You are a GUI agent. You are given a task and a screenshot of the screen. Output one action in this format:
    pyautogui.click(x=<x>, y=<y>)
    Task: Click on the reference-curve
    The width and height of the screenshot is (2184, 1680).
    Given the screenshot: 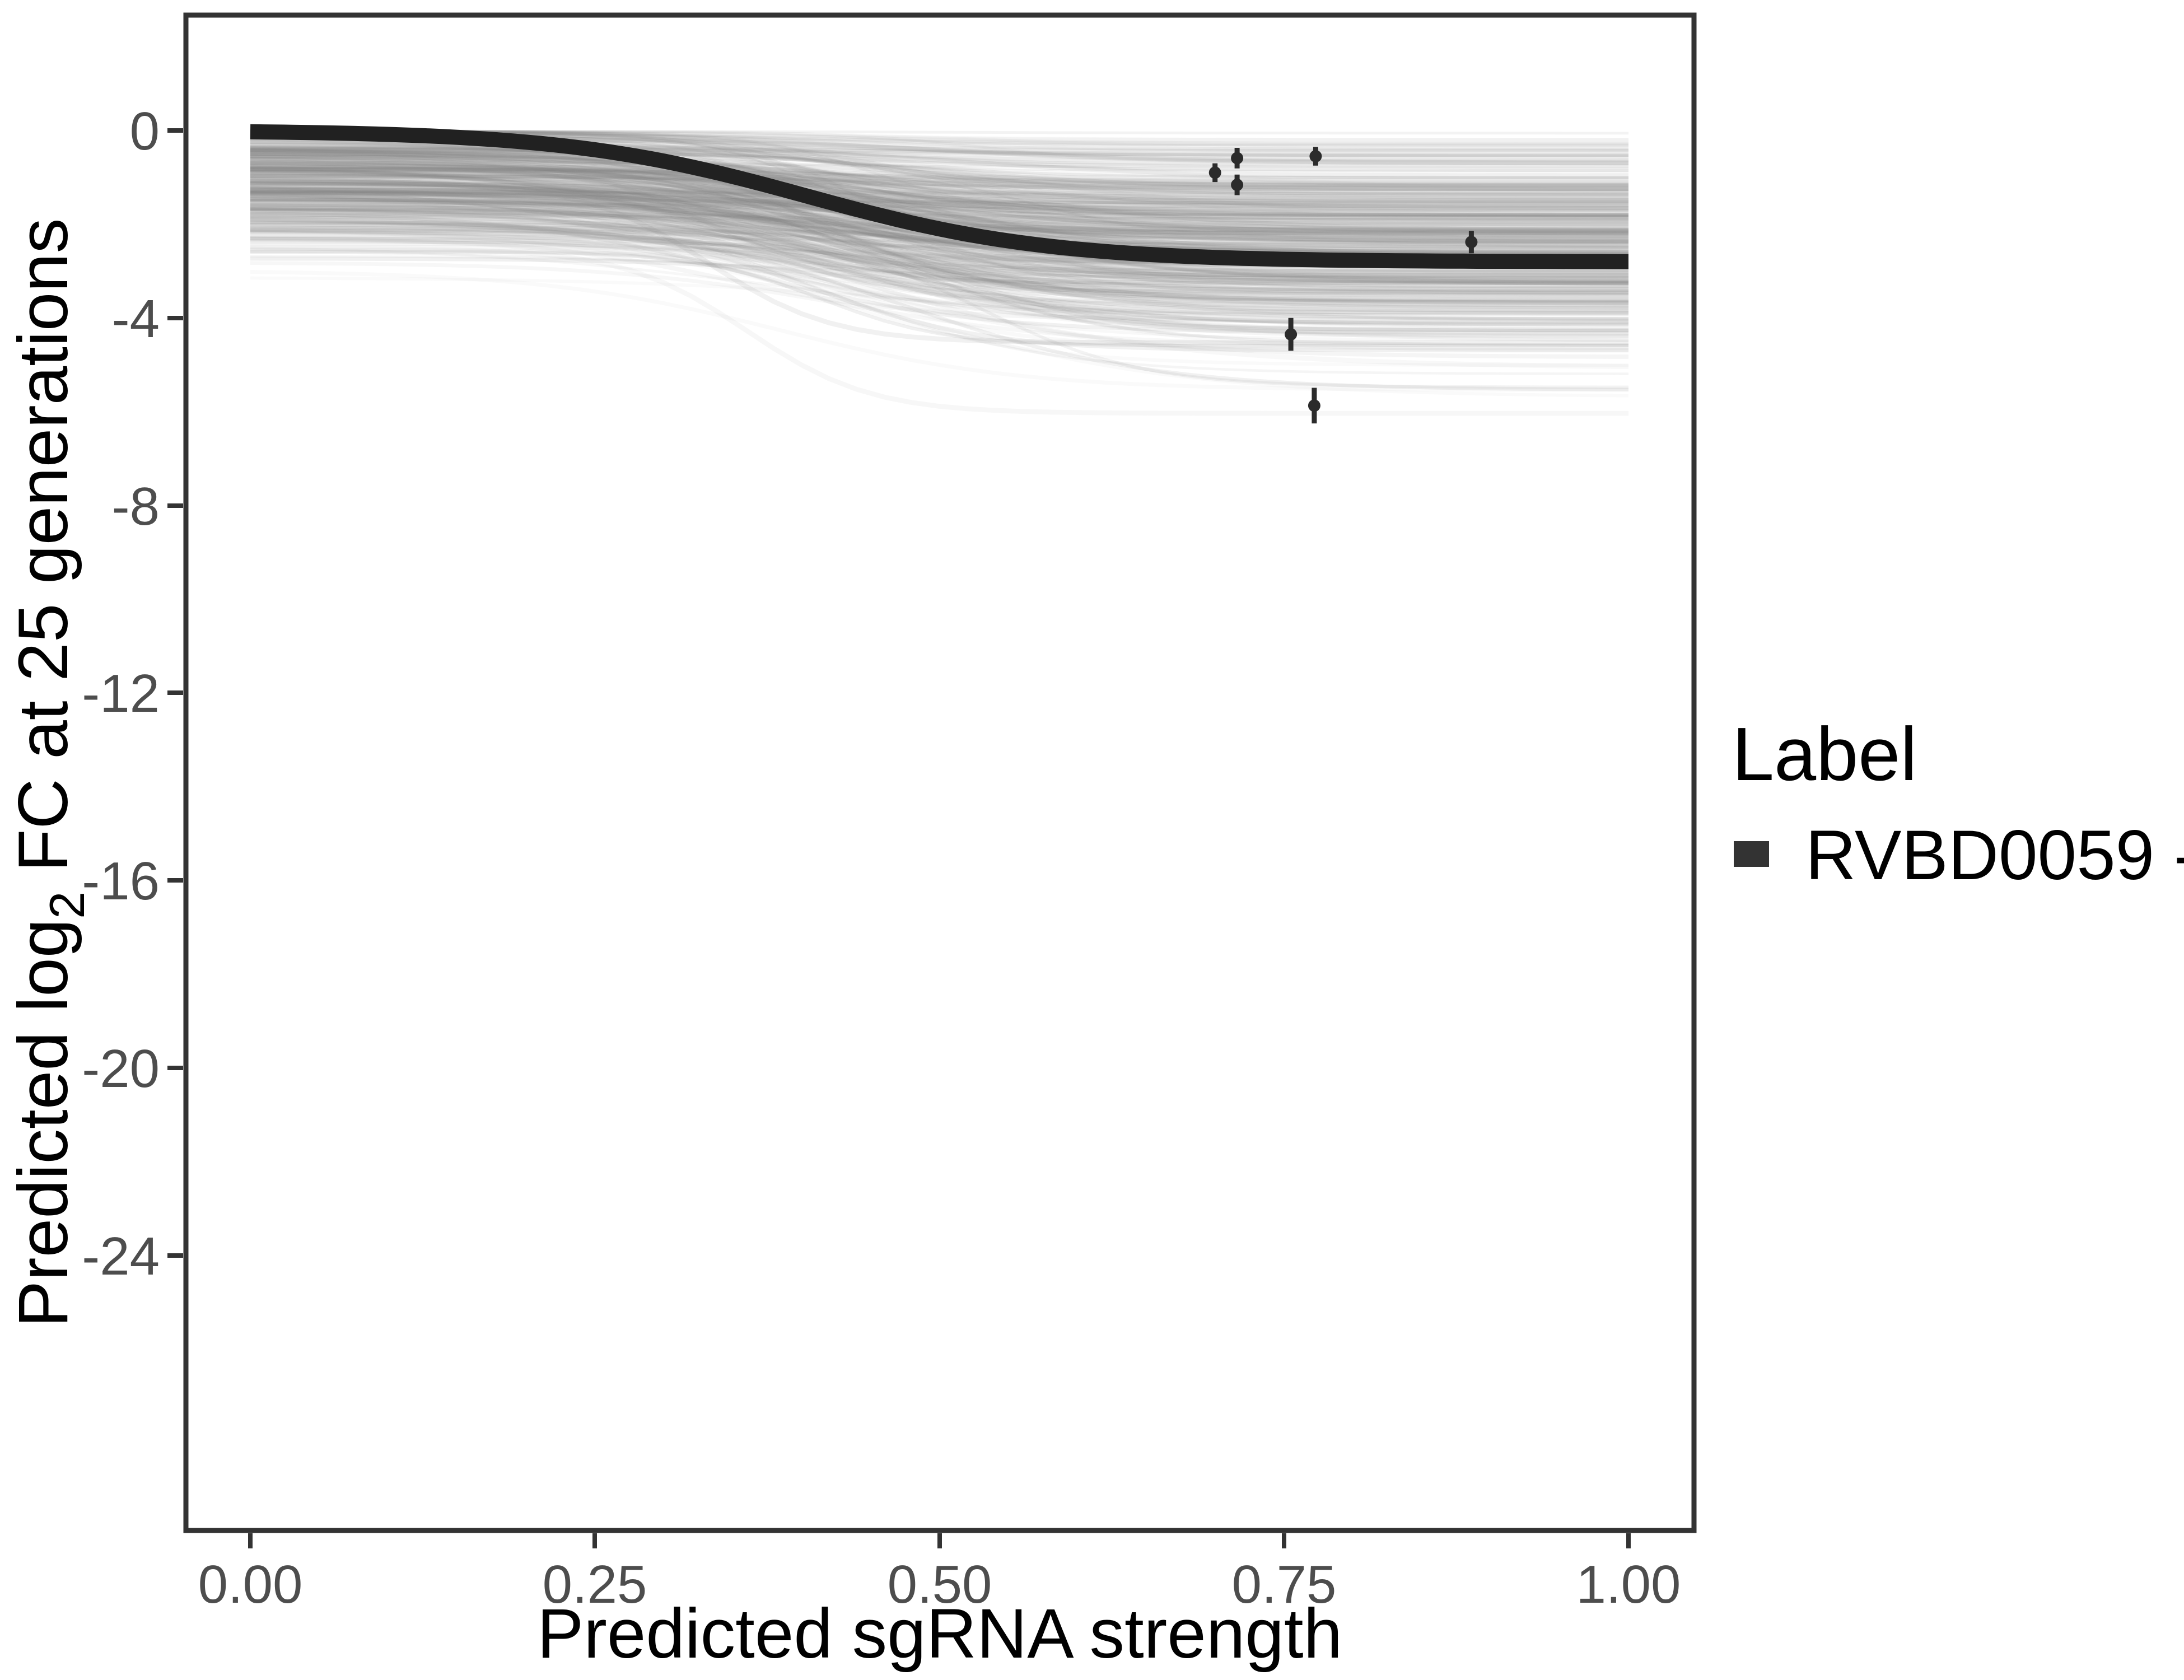 What is the action you would take?
    pyautogui.click(x=939, y=197)
    